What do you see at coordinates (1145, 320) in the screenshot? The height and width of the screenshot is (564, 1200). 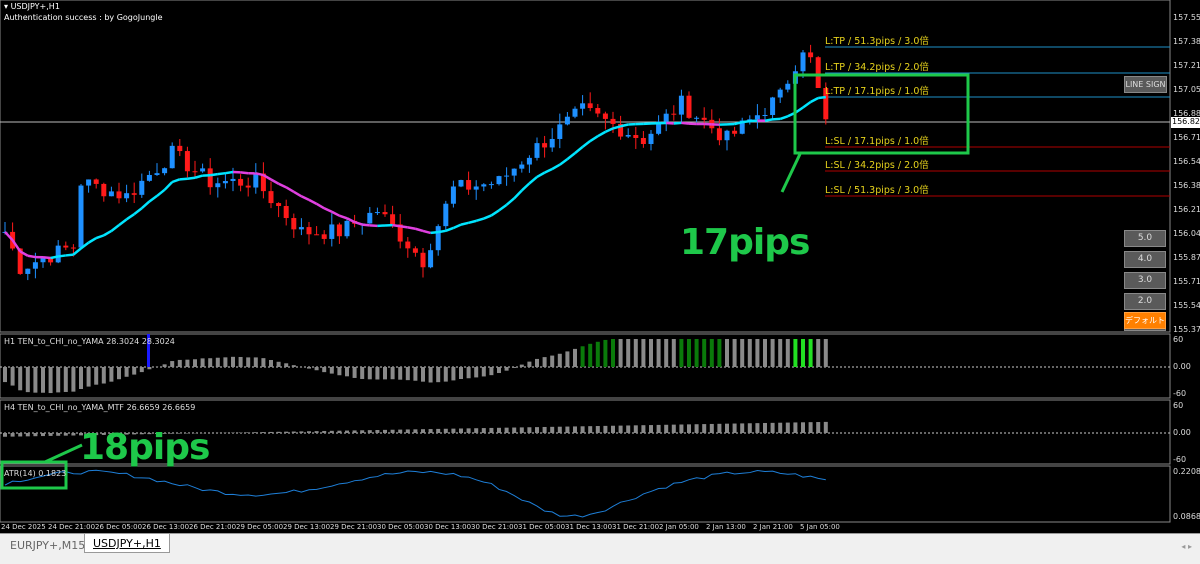 I see `default-button: デフォルト` at bounding box center [1145, 320].